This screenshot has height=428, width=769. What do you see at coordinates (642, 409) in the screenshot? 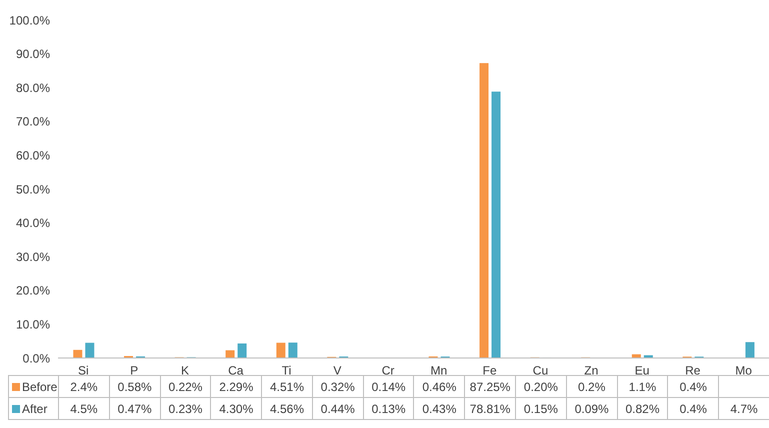
I see `data-label: 0.82%` at bounding box center [642, 409].